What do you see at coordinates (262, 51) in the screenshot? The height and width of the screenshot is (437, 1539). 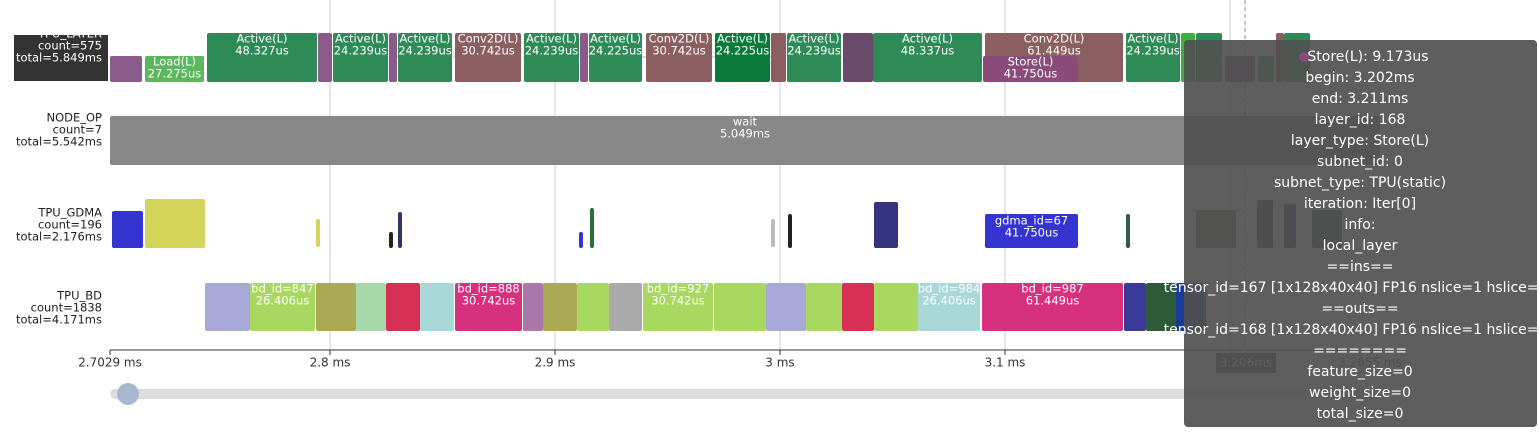 I see `event-duration: 48.327us` at bounding box center [262, 51].